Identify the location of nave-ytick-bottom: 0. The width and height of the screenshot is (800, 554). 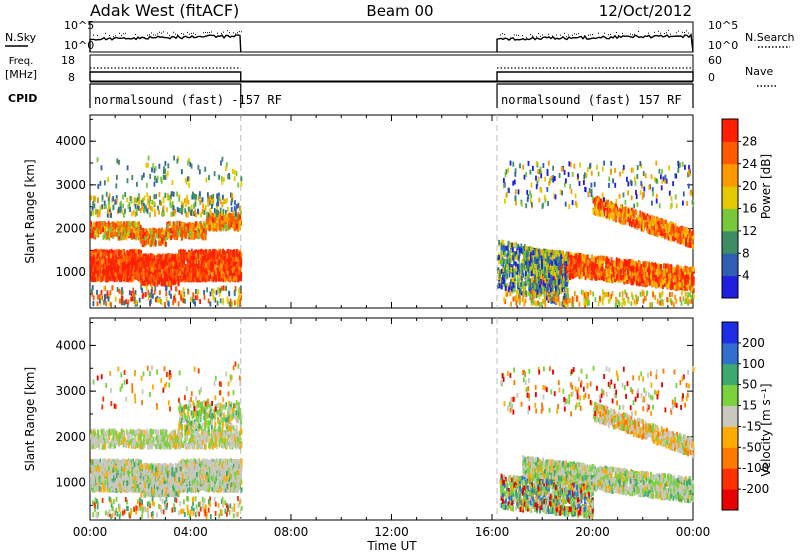
(711, 77).